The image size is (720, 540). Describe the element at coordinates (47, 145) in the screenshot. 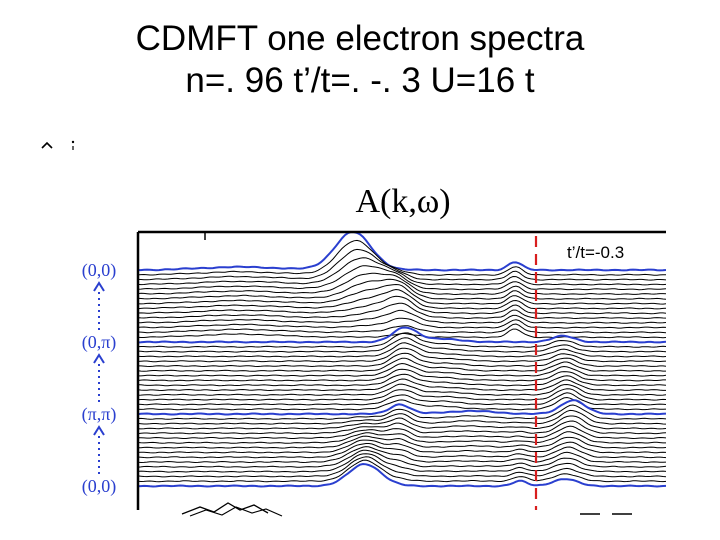

I see `stray-mark` at that location.